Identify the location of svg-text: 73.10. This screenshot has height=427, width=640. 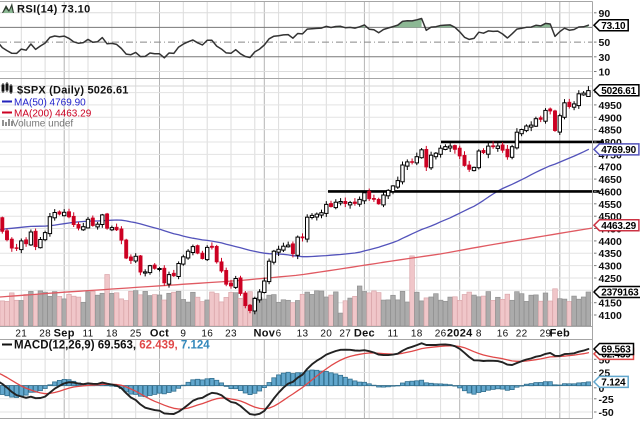
(613, 26).